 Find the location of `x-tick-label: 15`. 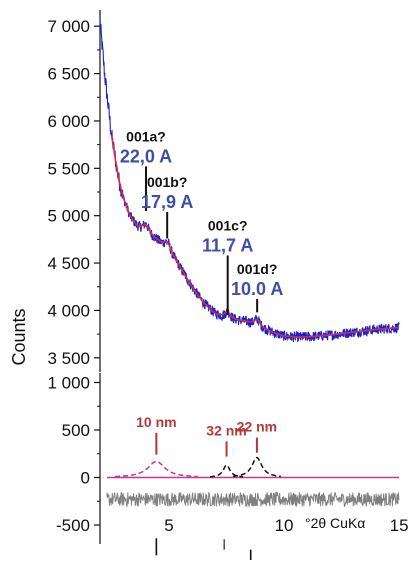

x-tick-label: 15 is located at coordinates (399, 525).